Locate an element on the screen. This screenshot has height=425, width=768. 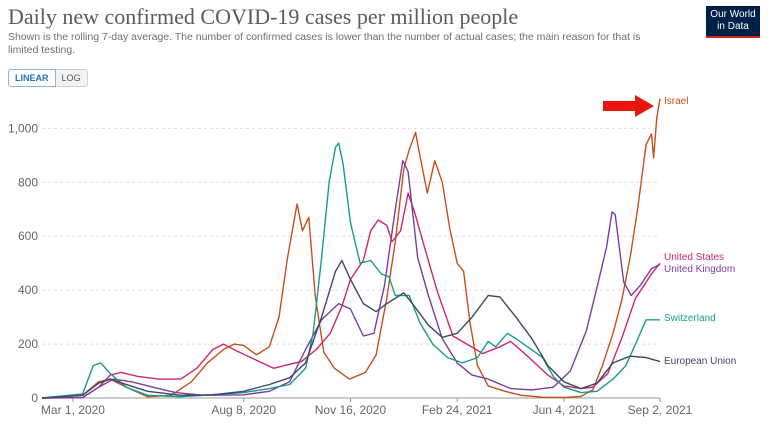
x-tick-label: Jun 4, 2021 is located at coordinates (564, 410).